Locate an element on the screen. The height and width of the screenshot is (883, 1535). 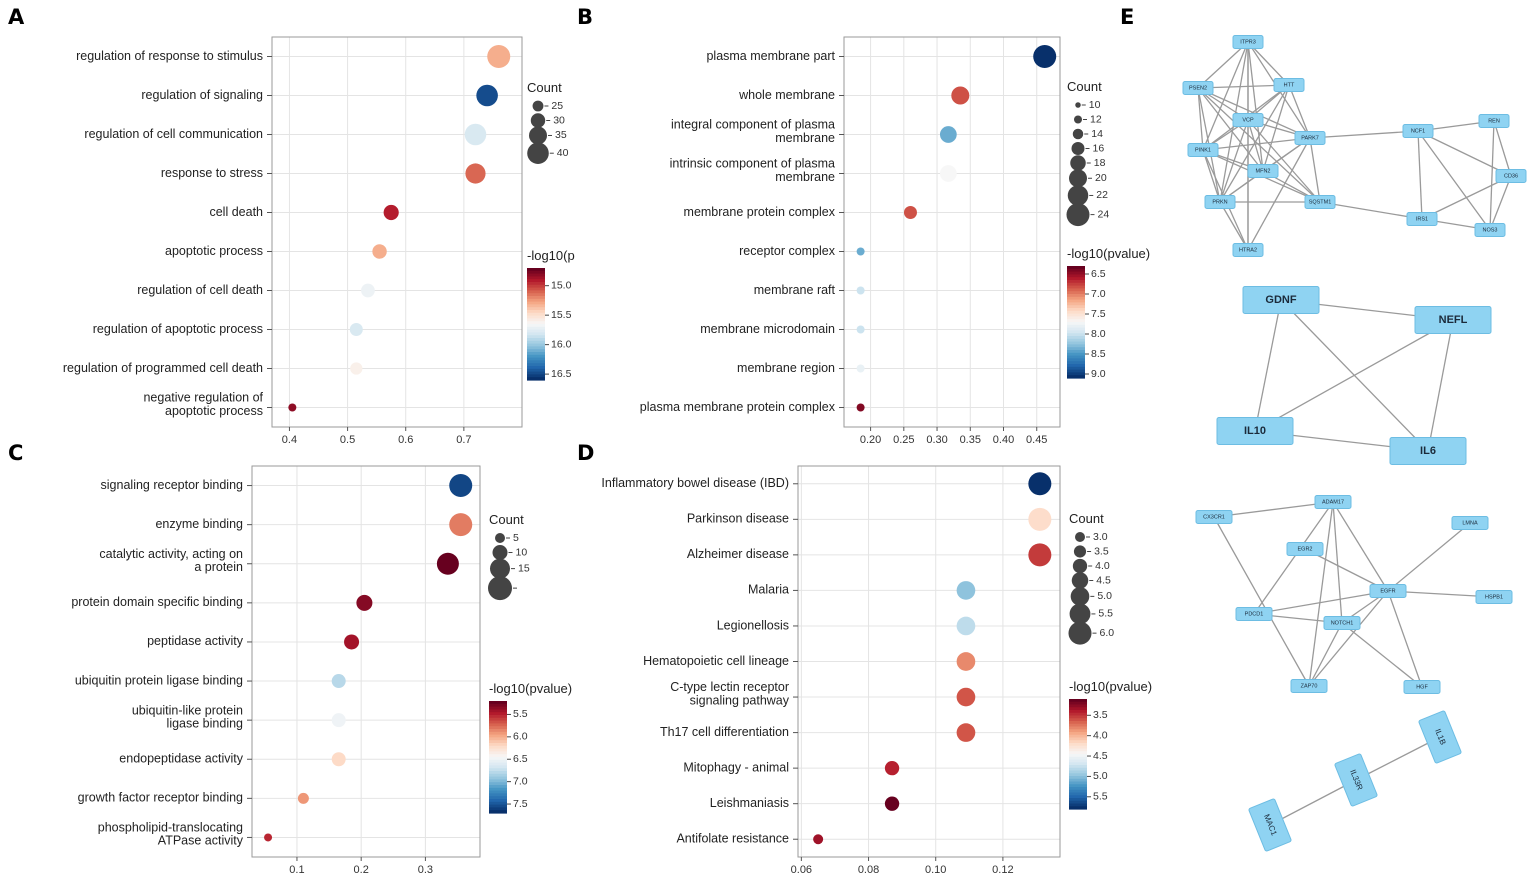
colorbar-label: 6.5 is located at coordinates (1098, 274).